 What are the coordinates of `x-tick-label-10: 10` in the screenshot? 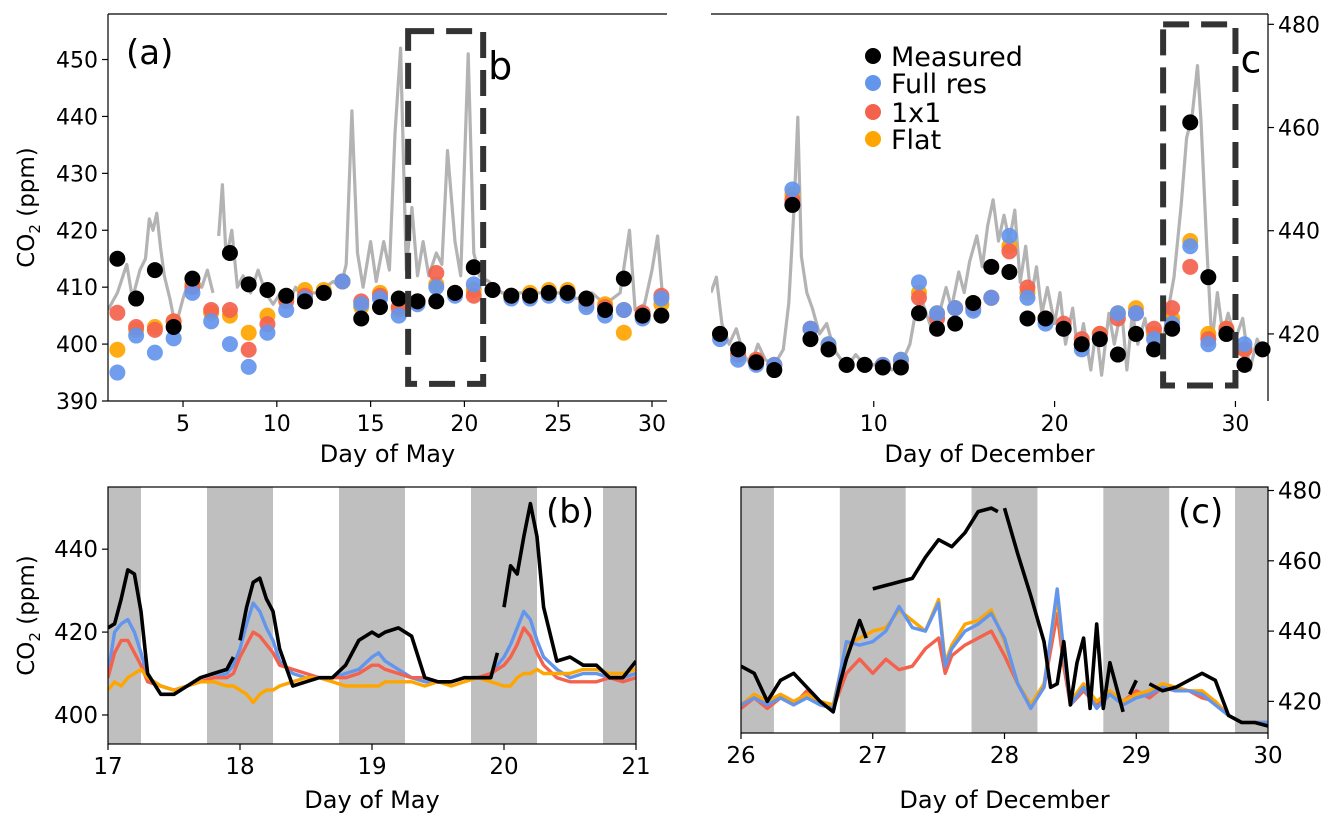 It's located at (874, 424).